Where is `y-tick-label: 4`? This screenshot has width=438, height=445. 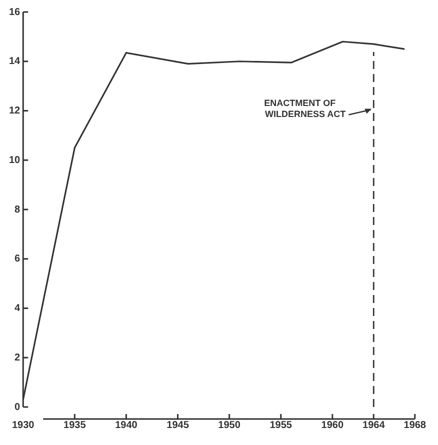 y-tick-label: 4 is located at coordinates (17, 308).